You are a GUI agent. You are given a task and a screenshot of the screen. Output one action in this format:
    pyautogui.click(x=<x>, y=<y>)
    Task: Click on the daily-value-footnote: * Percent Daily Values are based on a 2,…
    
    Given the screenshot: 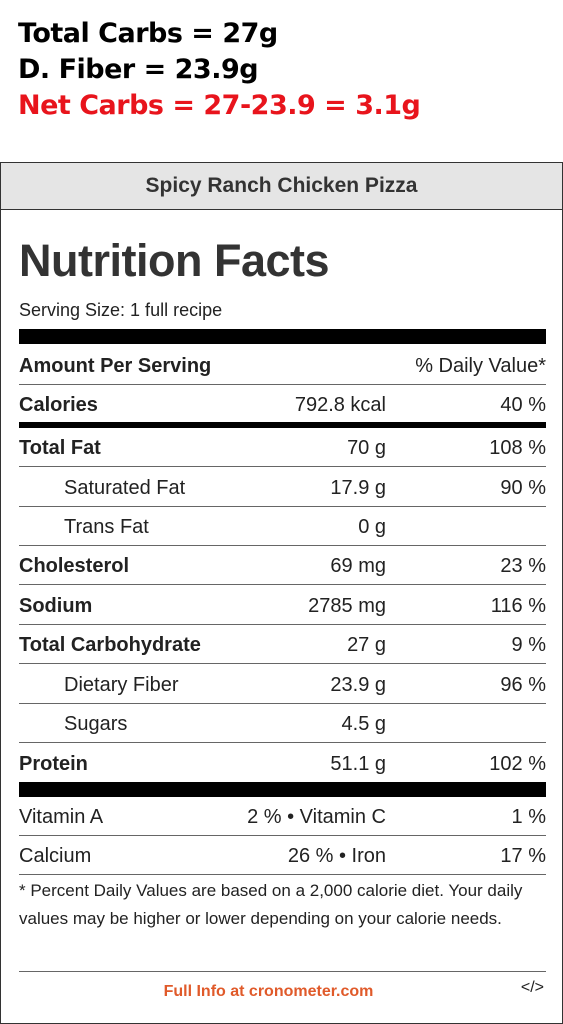 What is the action you would take?
    pyautogui.click(x=271, y=904)
    